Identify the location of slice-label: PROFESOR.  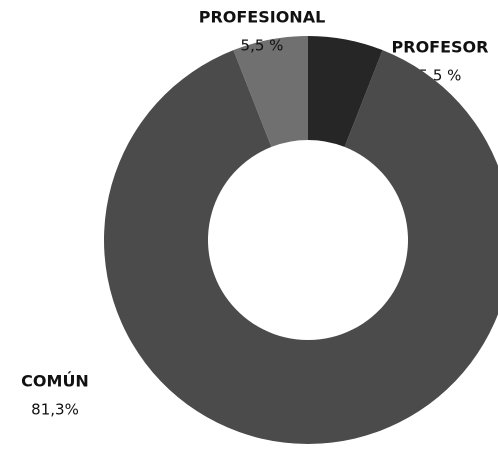
(440, 47).